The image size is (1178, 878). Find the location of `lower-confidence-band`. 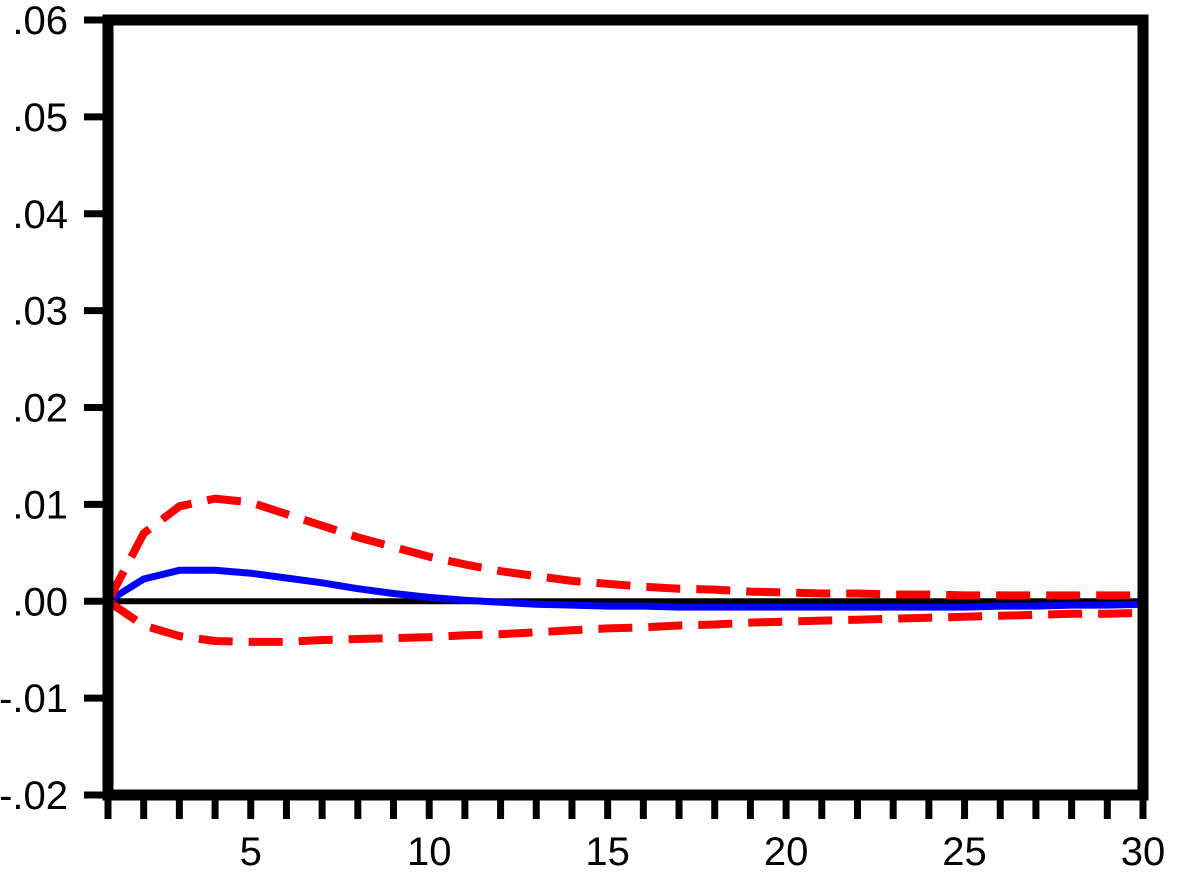

lower-confidence-band is located at coordinates (624, 621).